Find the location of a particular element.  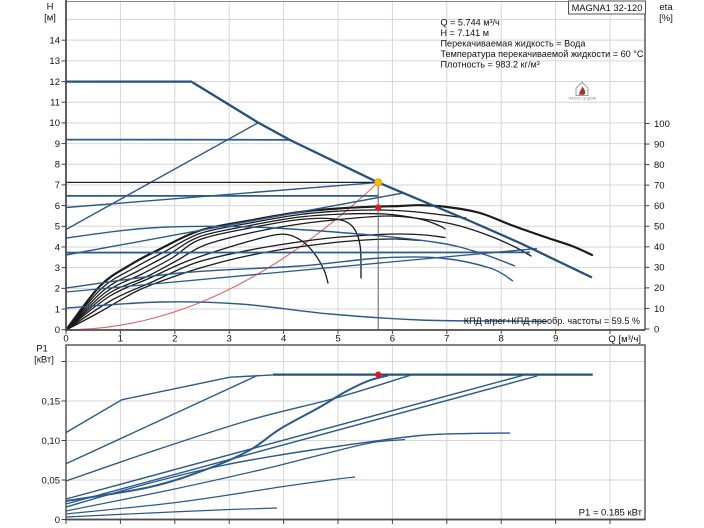

svg-text: eta is located at coordinates (666, 7).